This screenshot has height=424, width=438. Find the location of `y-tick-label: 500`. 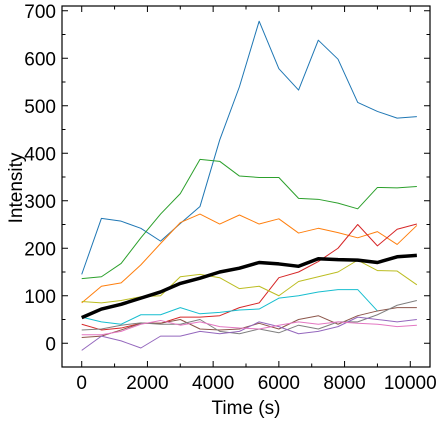

y-tick-label: 500 is located at coordinates (40, 107).